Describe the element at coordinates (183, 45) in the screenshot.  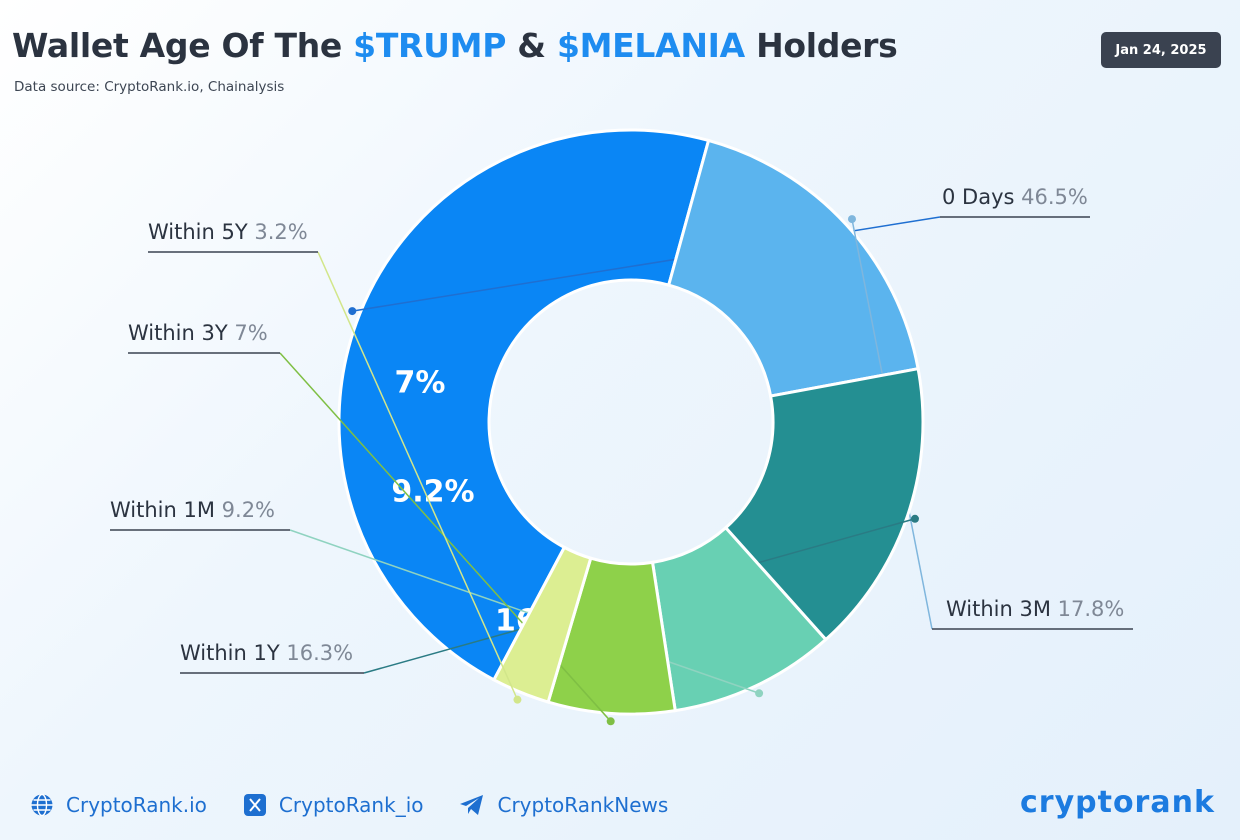
I see `title-part-1: Wallet Age Of The` at that location.